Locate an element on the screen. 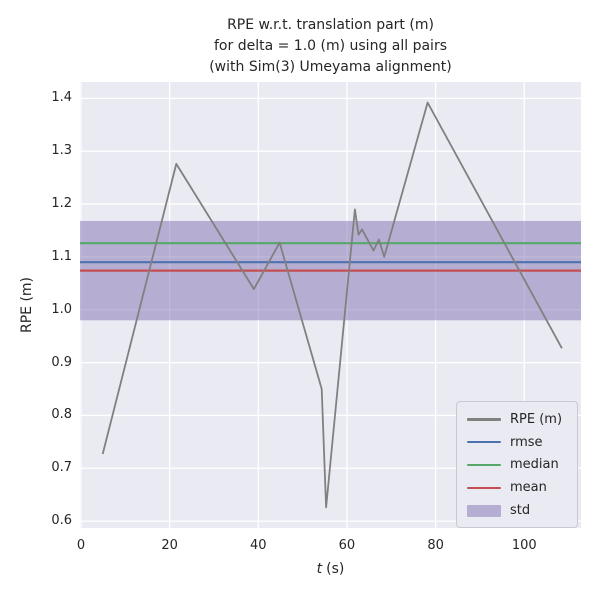 This screenshot has width=600, height=600. y-axis-label: RPE (m) is located at coordinates (27, 305).